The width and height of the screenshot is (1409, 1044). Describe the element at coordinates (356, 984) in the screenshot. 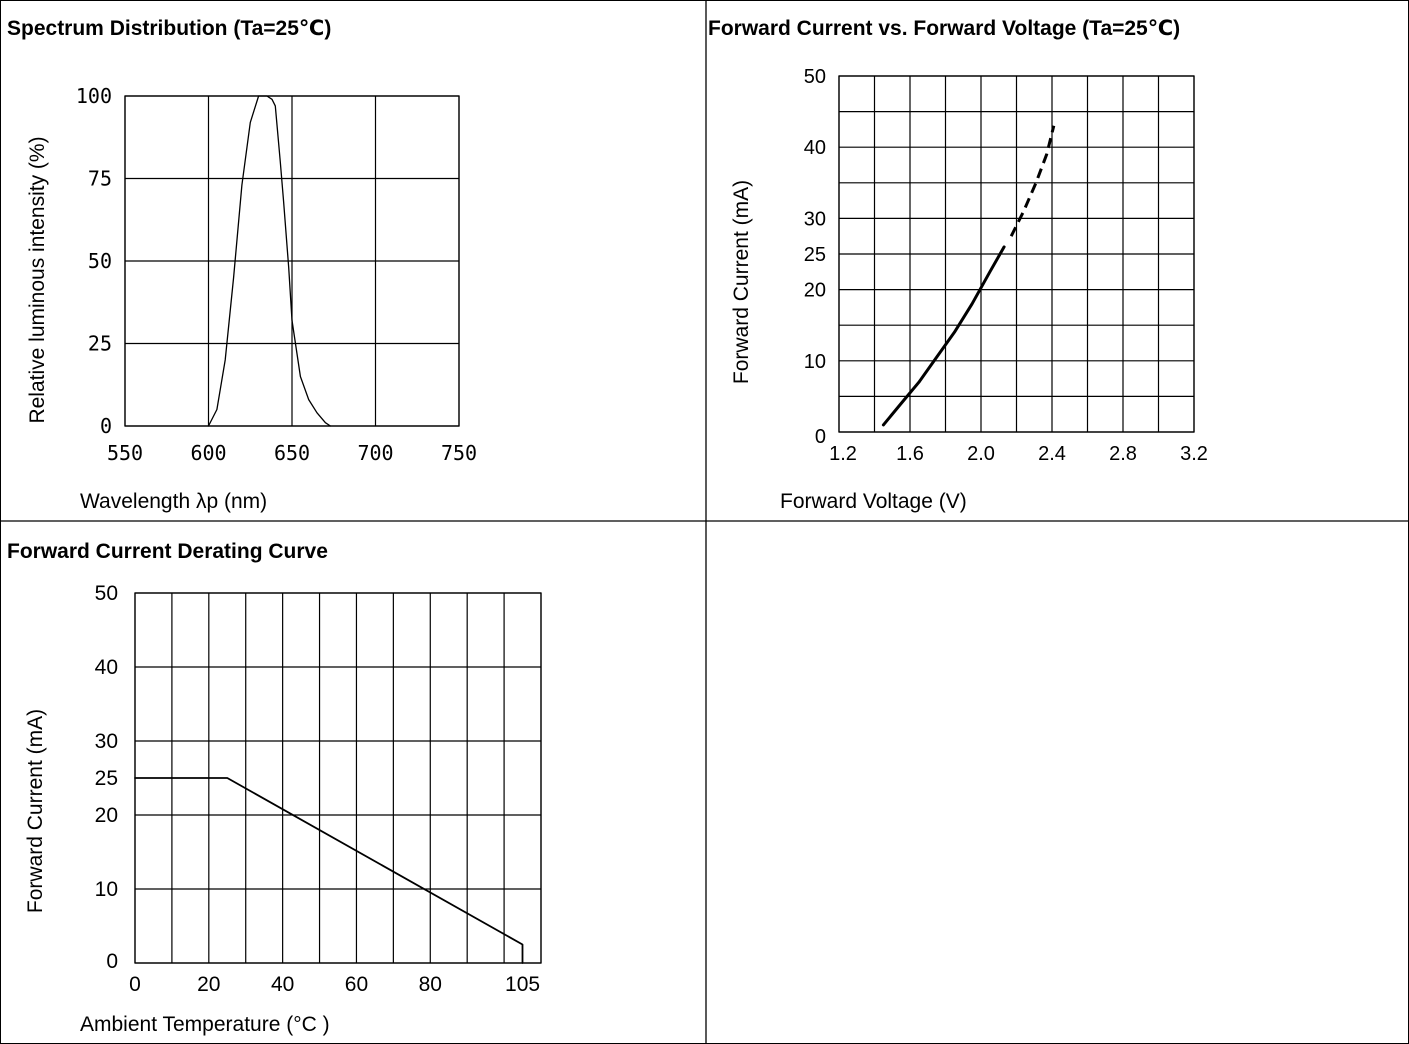

I see `x-tick-label: 60` at that location.